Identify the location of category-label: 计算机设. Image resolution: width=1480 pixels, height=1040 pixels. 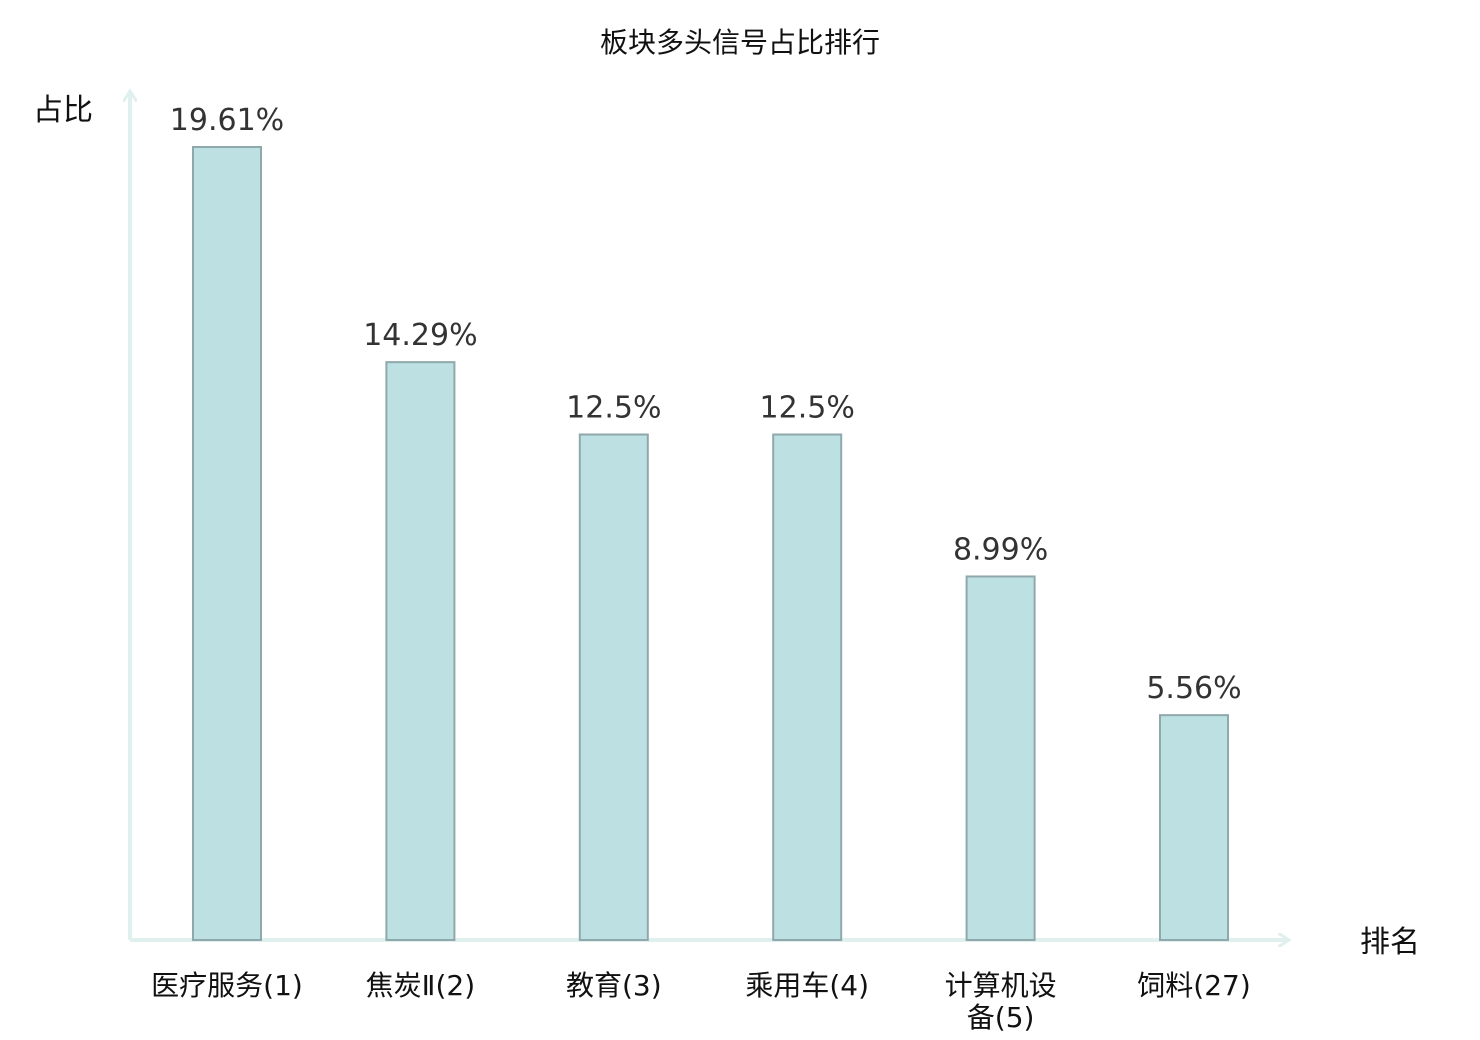
(1001, 985).